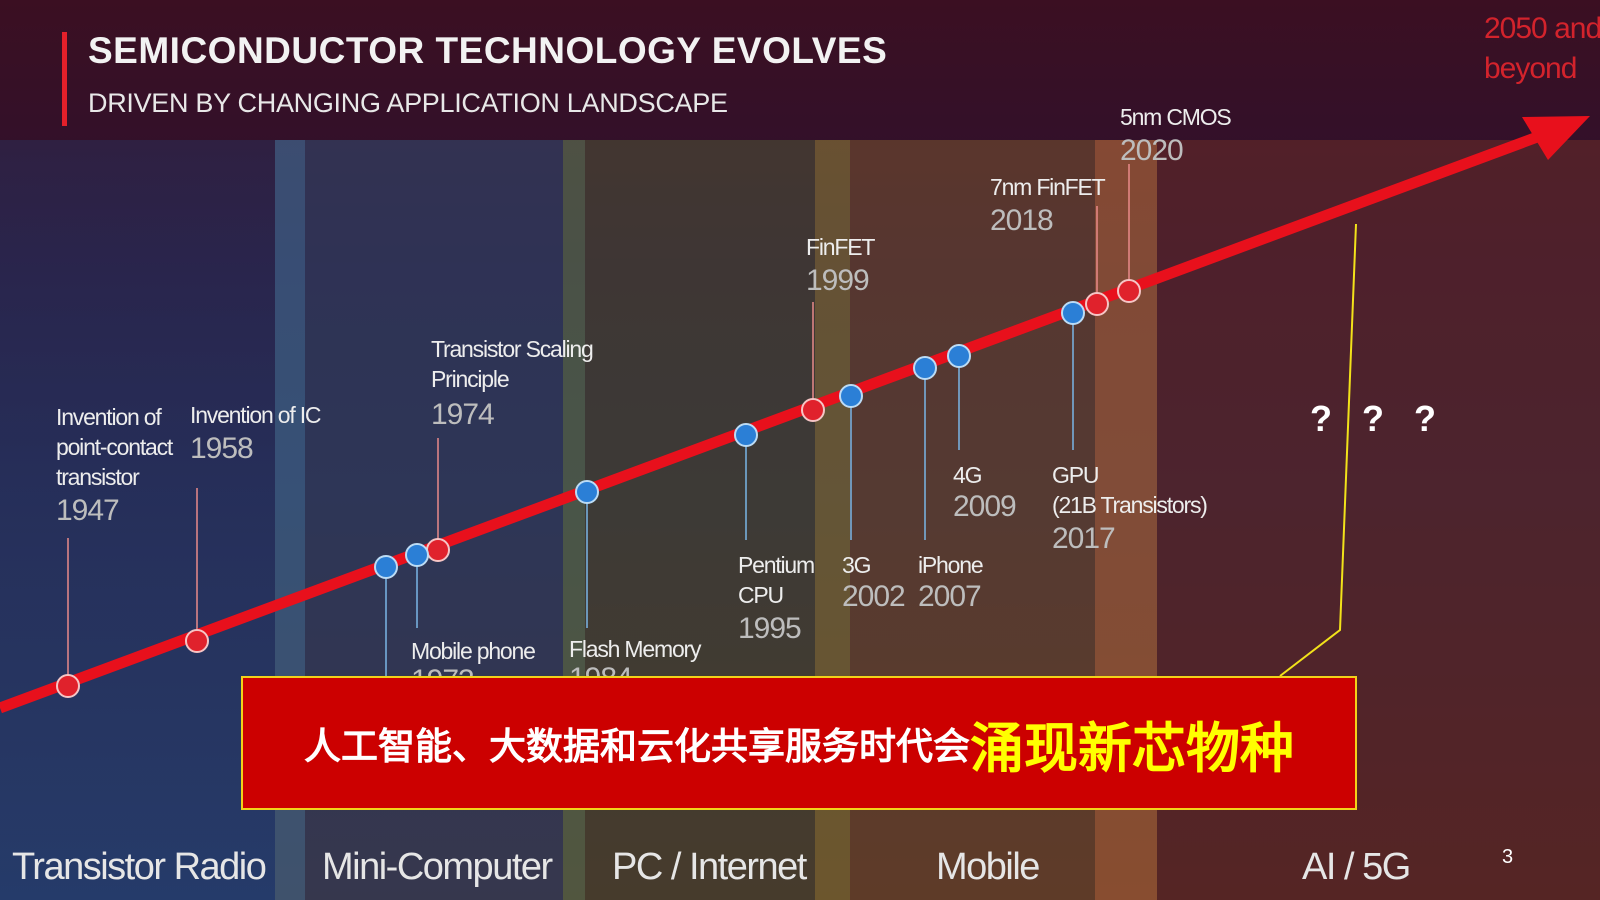  What do you see at coordinates (925, 368) in the screenshot?
I see `marker-2007` at bounding box center [925, 368].